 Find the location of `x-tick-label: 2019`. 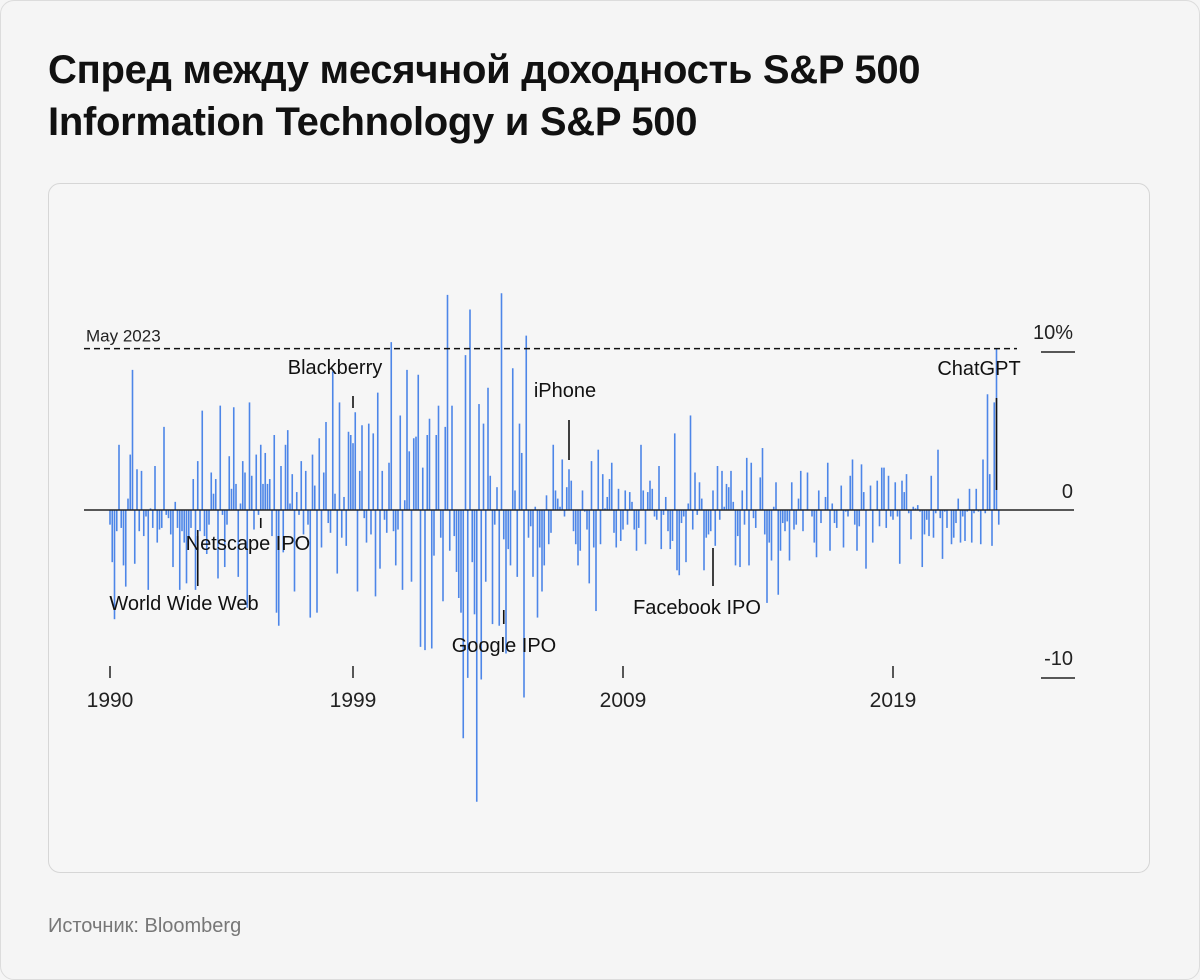

x-tick-label: 2019 is located at coordinates (893, 700).